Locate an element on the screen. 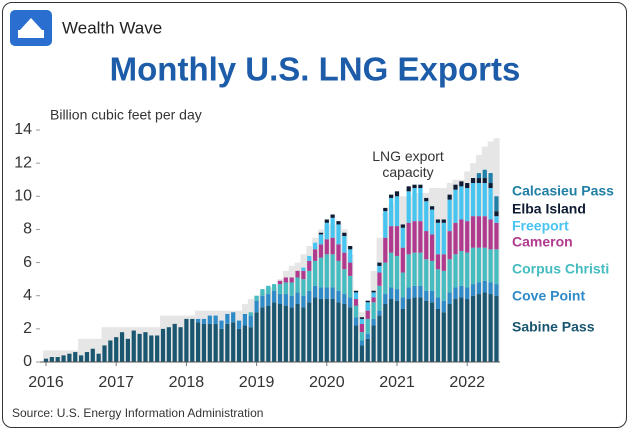 This screenshot has width=631, height=432. y-tick-label: 14 is located at coordinates (23, 129).